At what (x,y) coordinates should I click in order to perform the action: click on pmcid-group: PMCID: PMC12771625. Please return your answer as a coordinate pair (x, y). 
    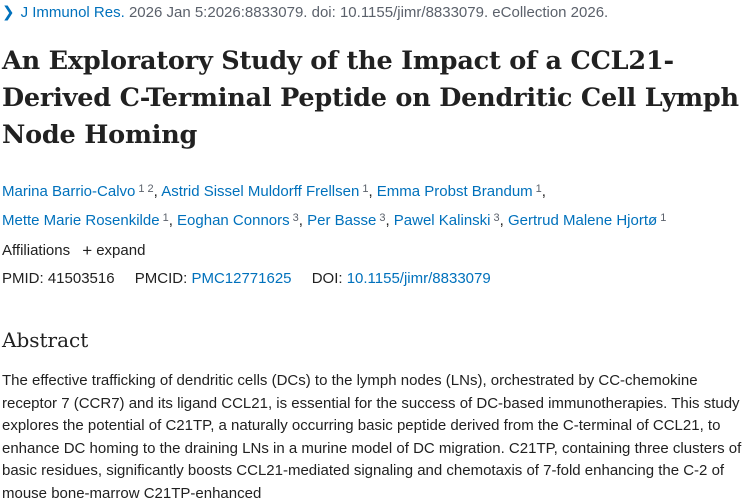
    Looking at the image, I should click on (213, 278).